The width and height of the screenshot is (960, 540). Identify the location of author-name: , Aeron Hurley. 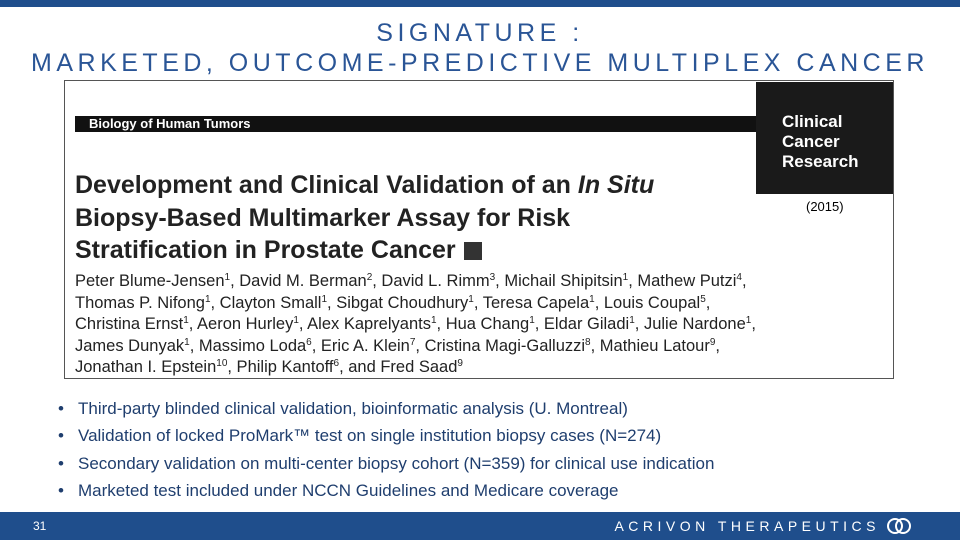
(241, 324).